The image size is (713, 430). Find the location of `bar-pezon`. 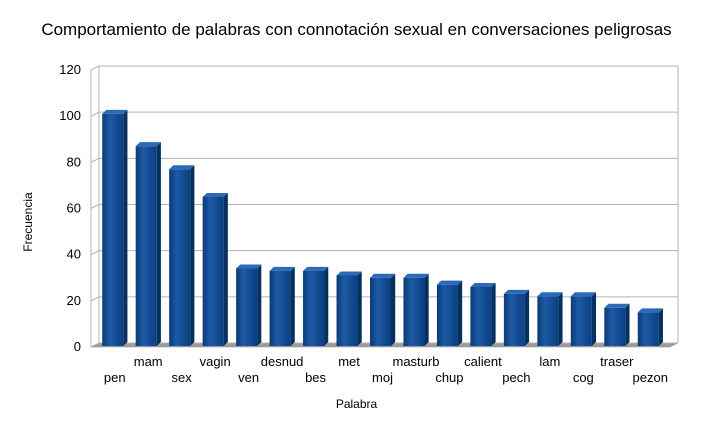

bar-pezon is located at coordinates (650, 327).